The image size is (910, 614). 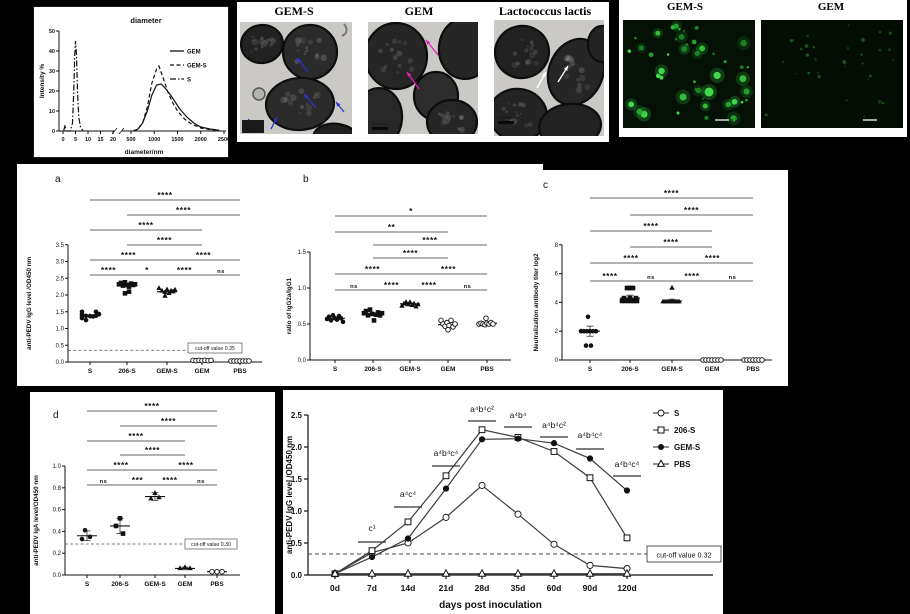 What do you see at coordinates (689, 76) in the screenshot?
I see `fluor-image-gem-s: 5 μm` at bounding box center [689, 76].